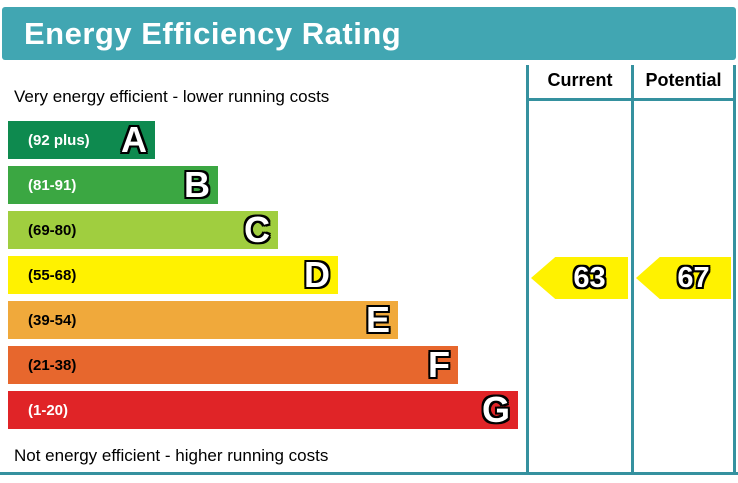  Describe the element at coordinates (134, 139) in the screenshot. I see `band-letter: A` at that location.